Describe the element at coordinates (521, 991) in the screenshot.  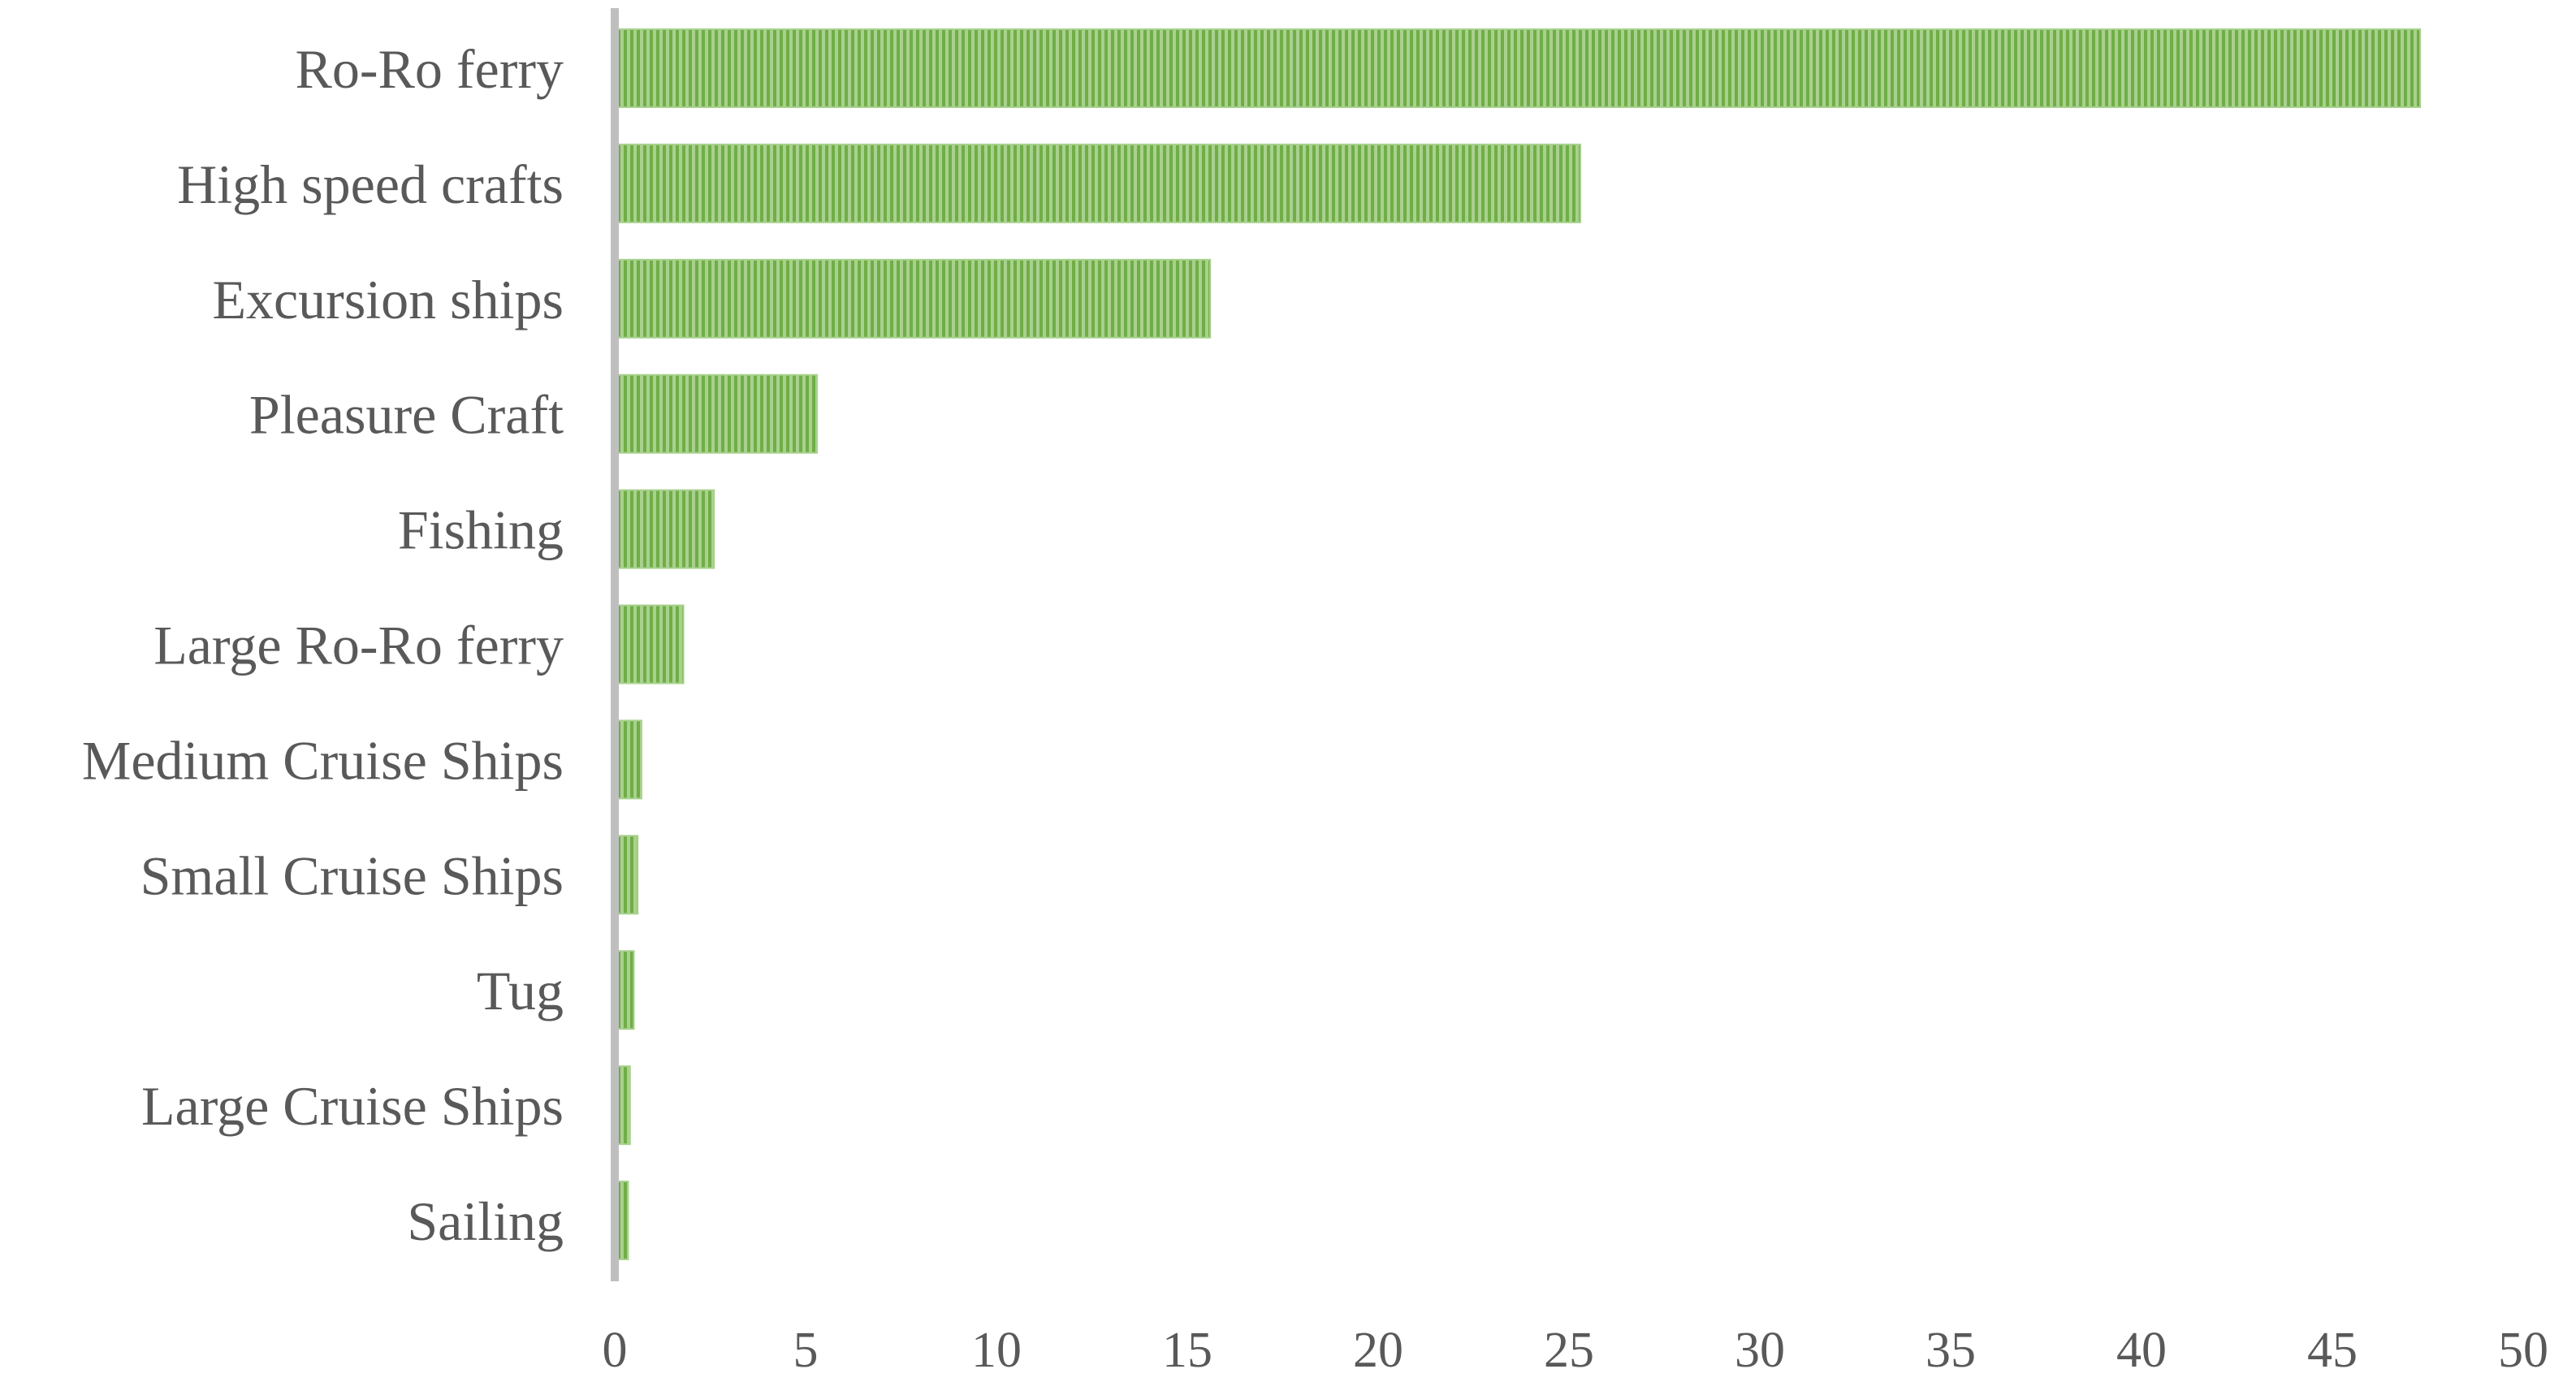
I see `category-label: Tug` at that location.